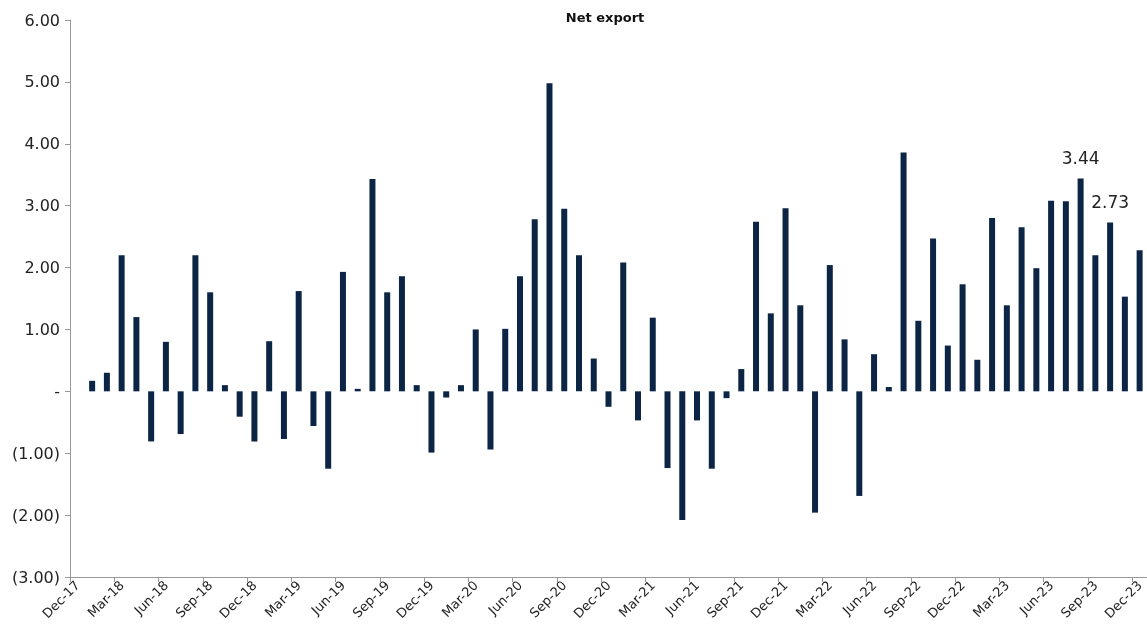  What do you see at coordinates (42, 268) in the screenshot?
I see `y-tick-label: 2.00` at bounding box center [42, 268].